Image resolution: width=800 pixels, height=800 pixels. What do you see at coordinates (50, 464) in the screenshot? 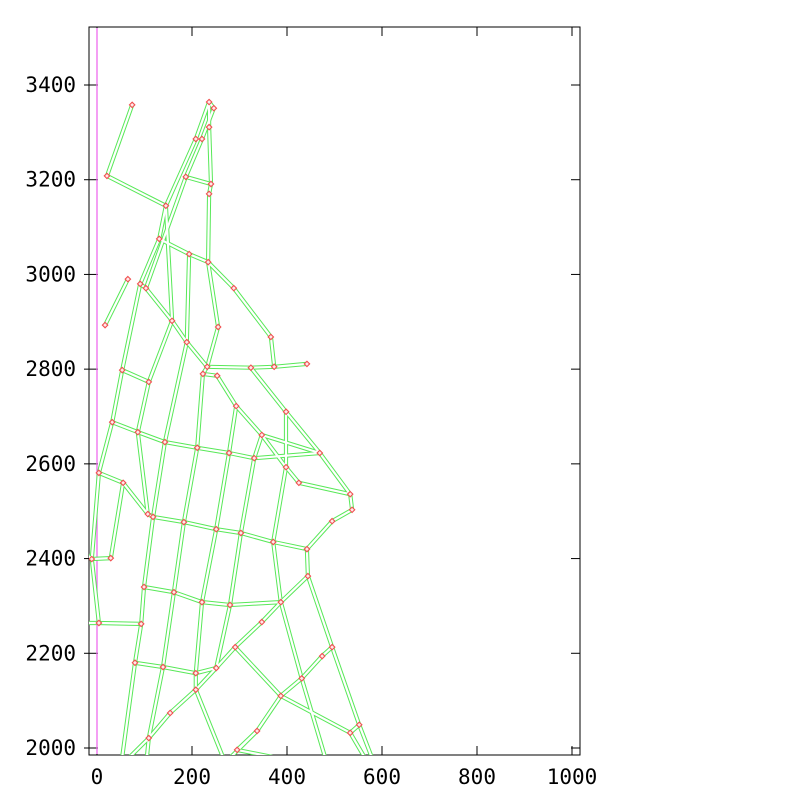
I see `y-tick-label: 2600` at bounding box center [50, 464].